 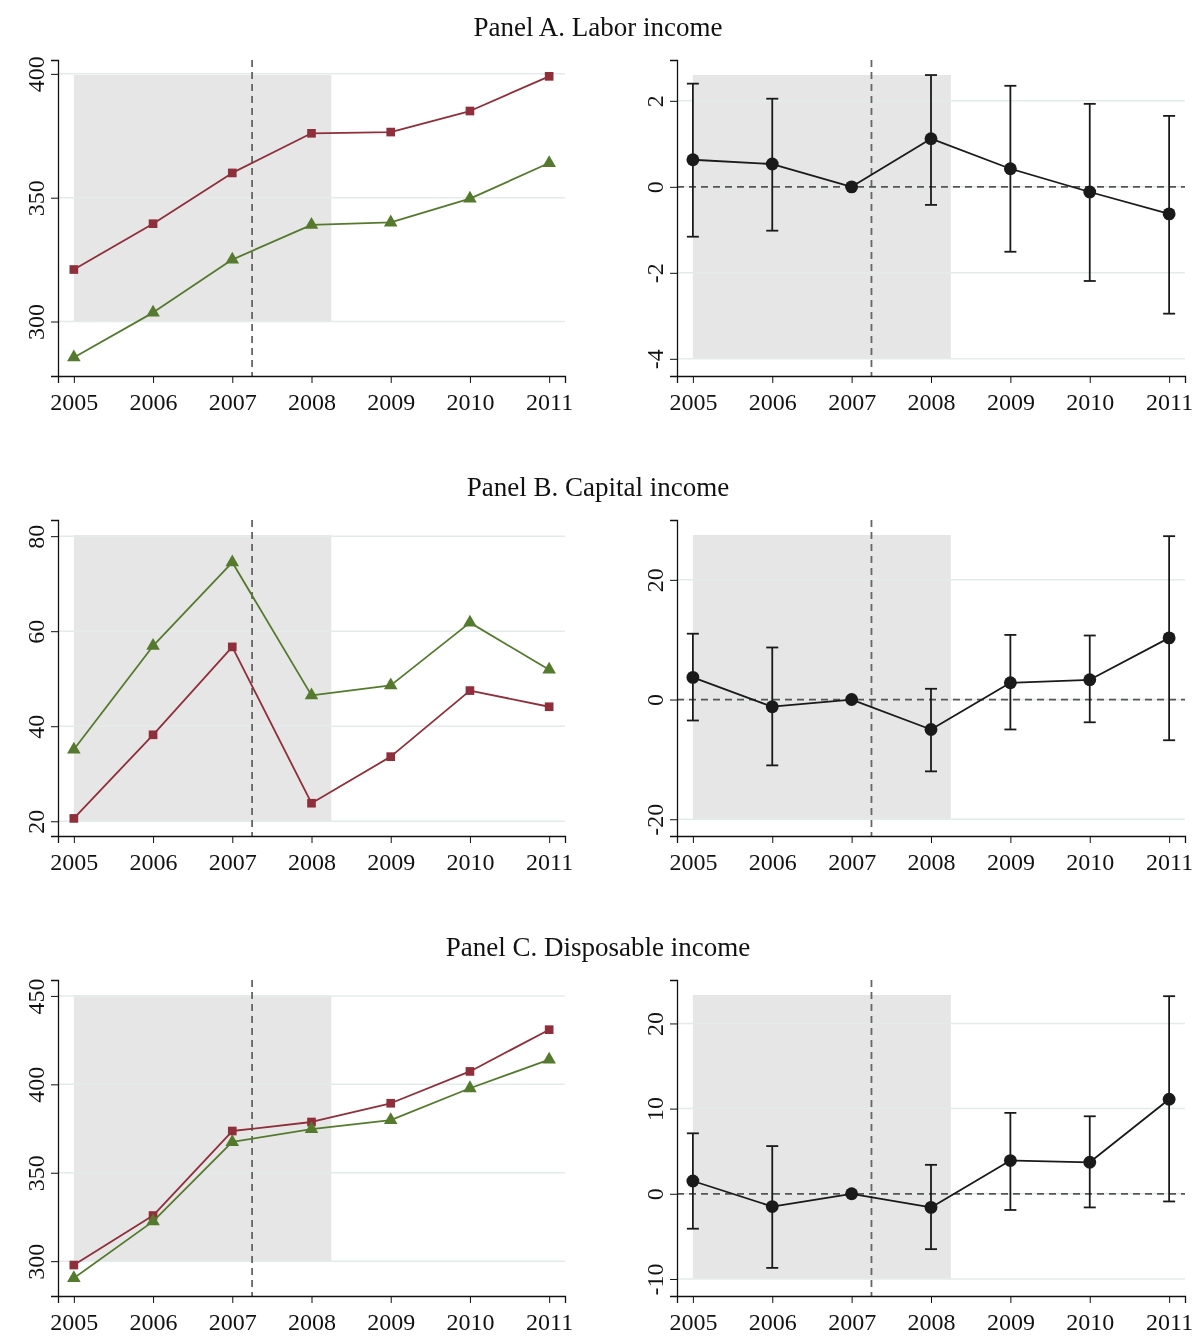 What do you see at coordinates (36, 996) in the screenshot?
I see `y-tick-label: 450` at bounding box center [36, 996].